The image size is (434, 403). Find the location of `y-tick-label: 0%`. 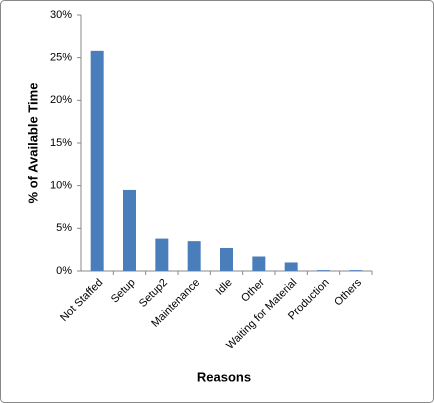

y-tick-label: 0% is located at coordinates (64, 271).